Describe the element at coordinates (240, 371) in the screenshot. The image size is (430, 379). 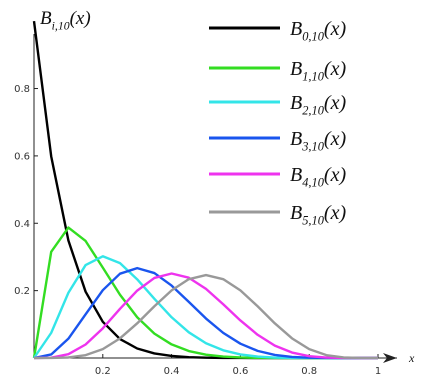
I see `x-tick-label: 0.6` at that location.